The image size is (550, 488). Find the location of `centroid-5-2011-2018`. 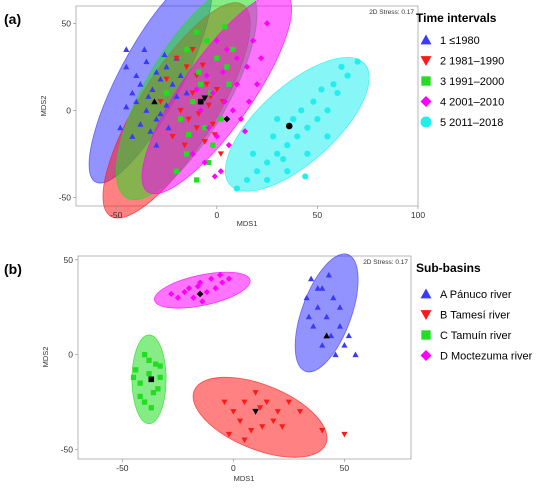

centroid-5-2011-2018 is located at coordinates (289, 126).